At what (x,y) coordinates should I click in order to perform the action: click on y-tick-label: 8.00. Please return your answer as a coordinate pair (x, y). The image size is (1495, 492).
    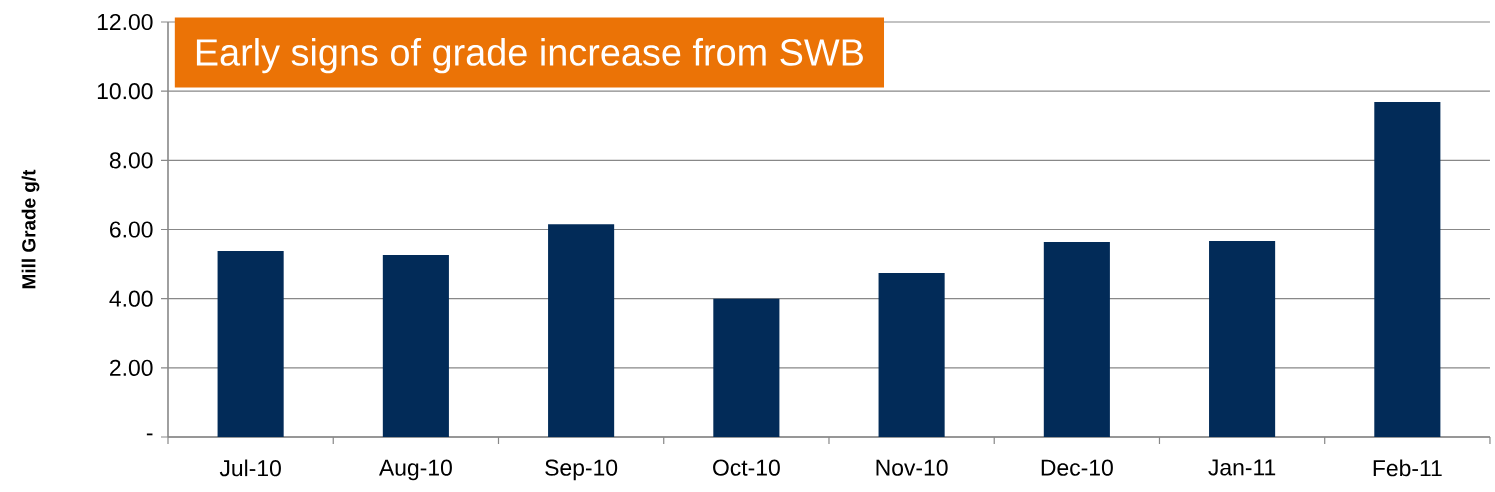
    Looking at the image, I should click on (131, 160).